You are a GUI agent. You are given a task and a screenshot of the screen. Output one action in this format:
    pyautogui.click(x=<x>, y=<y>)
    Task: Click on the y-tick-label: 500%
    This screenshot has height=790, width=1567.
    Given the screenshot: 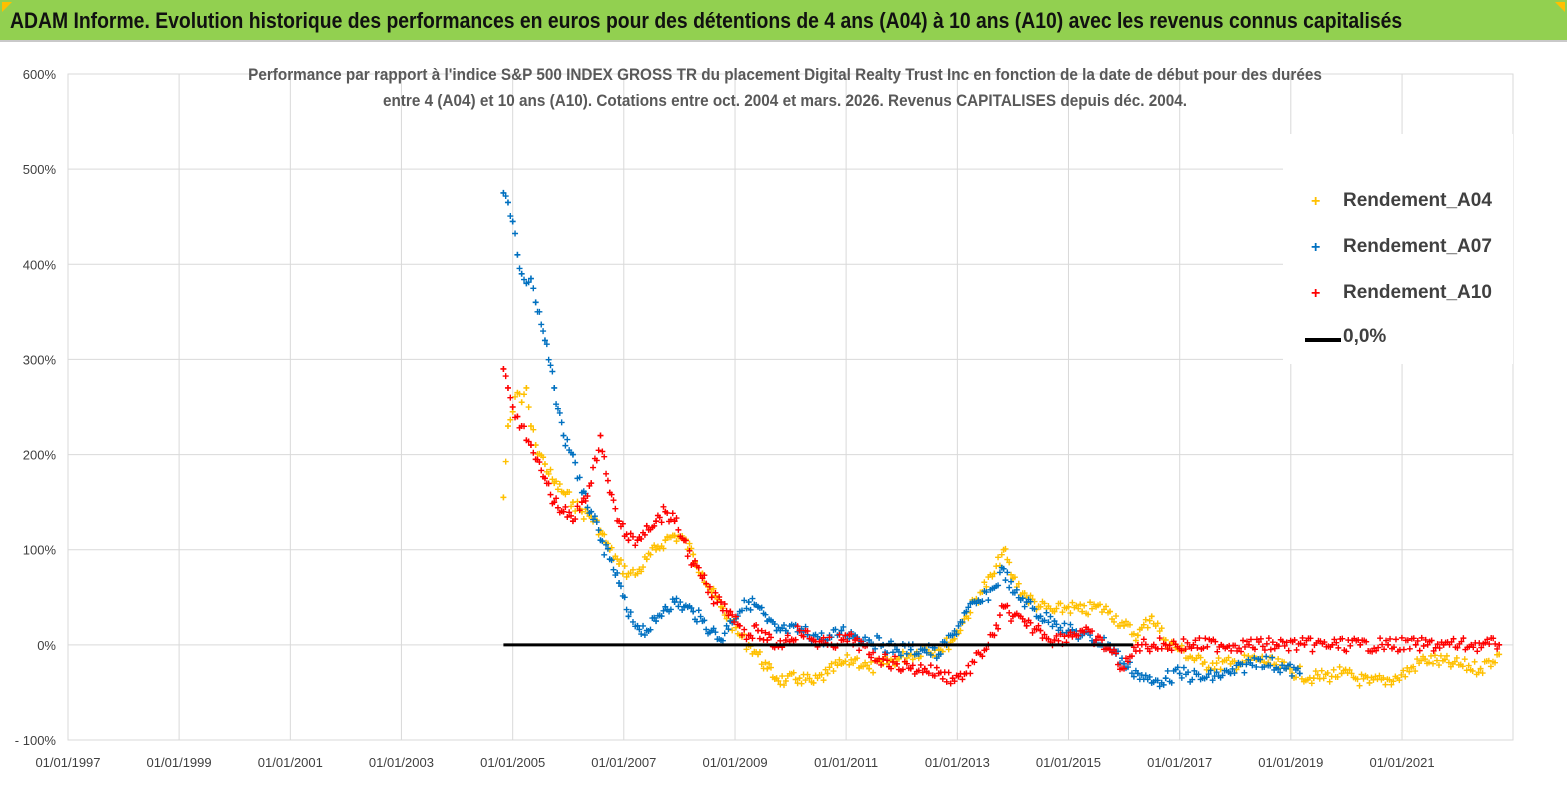 What is the action you would take?
    pyautogui.click(x=40, y=169)
    